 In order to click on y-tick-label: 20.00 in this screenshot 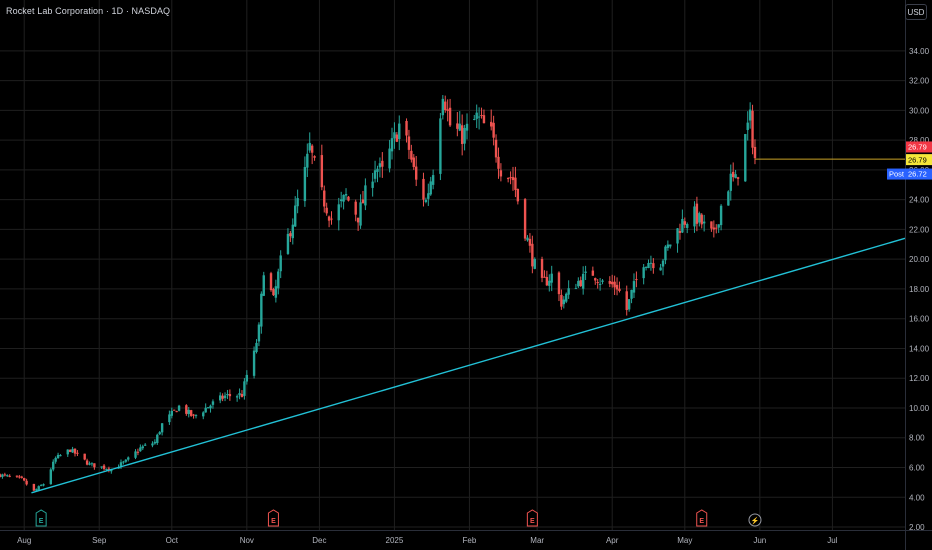, I will do `click(919, 259)`.